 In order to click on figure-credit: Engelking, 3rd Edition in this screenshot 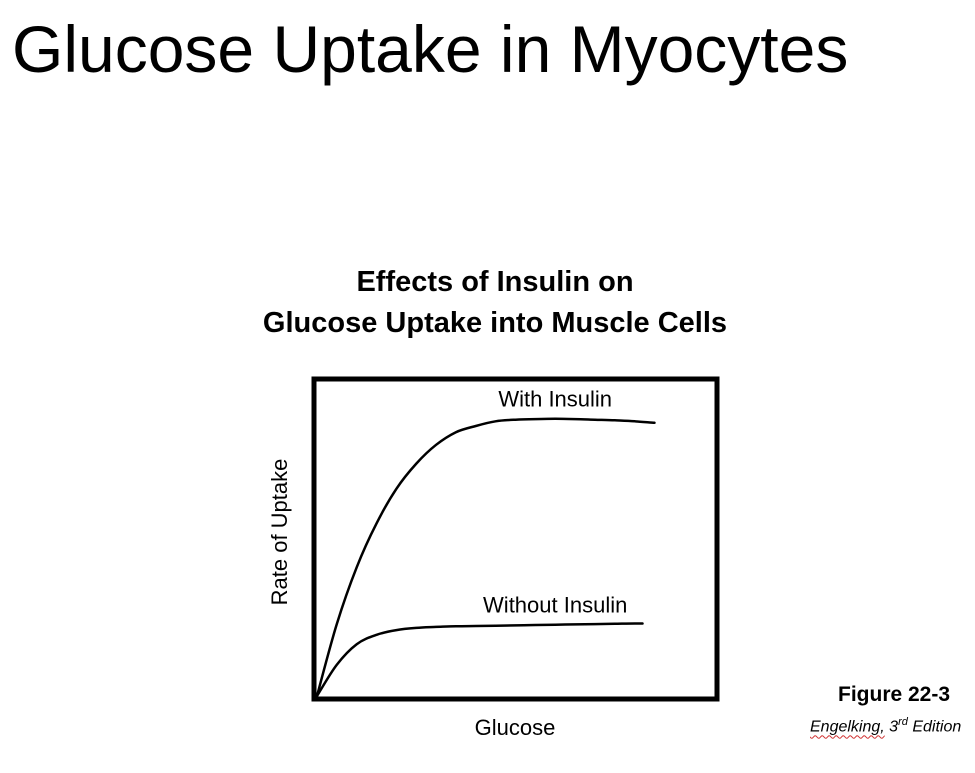, I will do `click(885, 726)`.